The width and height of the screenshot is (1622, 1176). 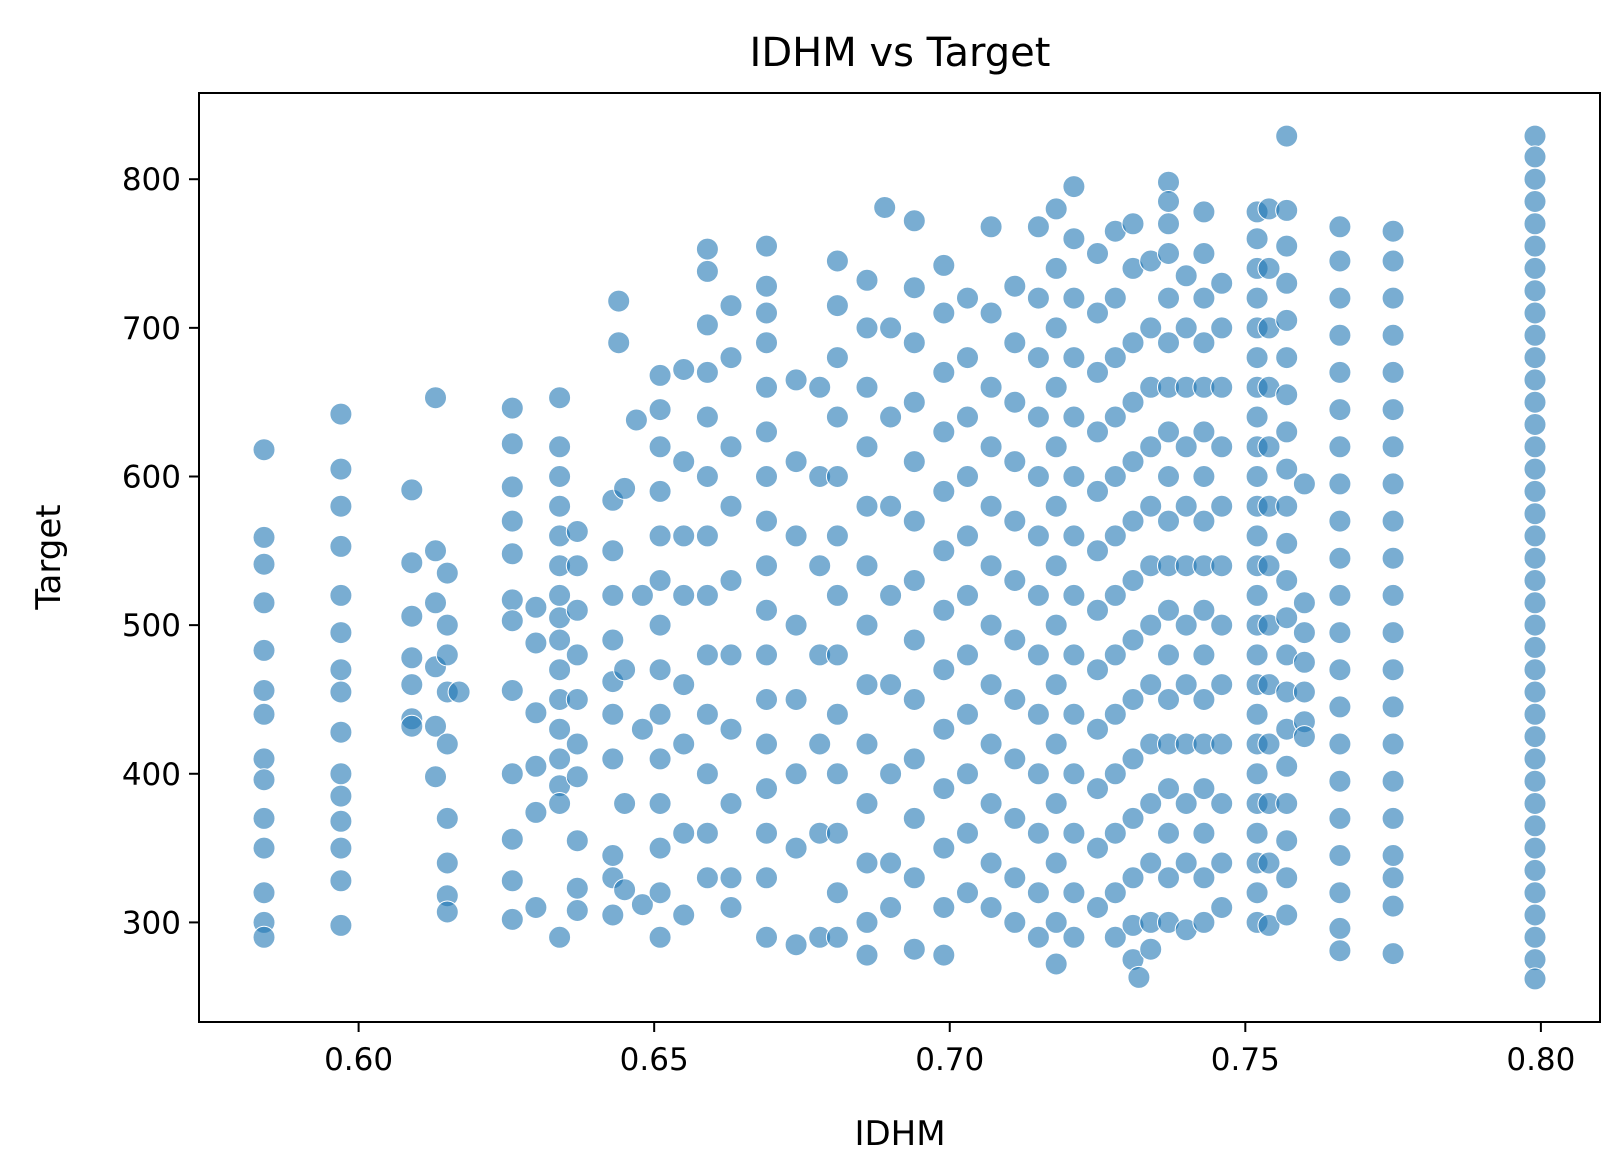 What do you see at coordinates (151, 329) in the screenshot?
I see `y-tick-label: 700` at bounding box center [151, 329].